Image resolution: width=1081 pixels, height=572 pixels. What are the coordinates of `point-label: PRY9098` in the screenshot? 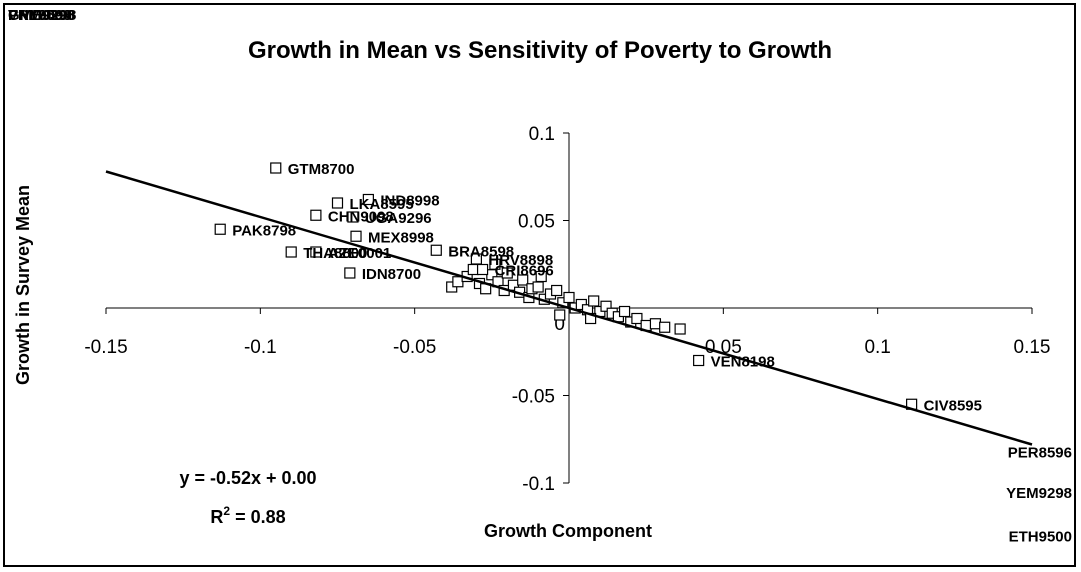 It's located at (40, 15).